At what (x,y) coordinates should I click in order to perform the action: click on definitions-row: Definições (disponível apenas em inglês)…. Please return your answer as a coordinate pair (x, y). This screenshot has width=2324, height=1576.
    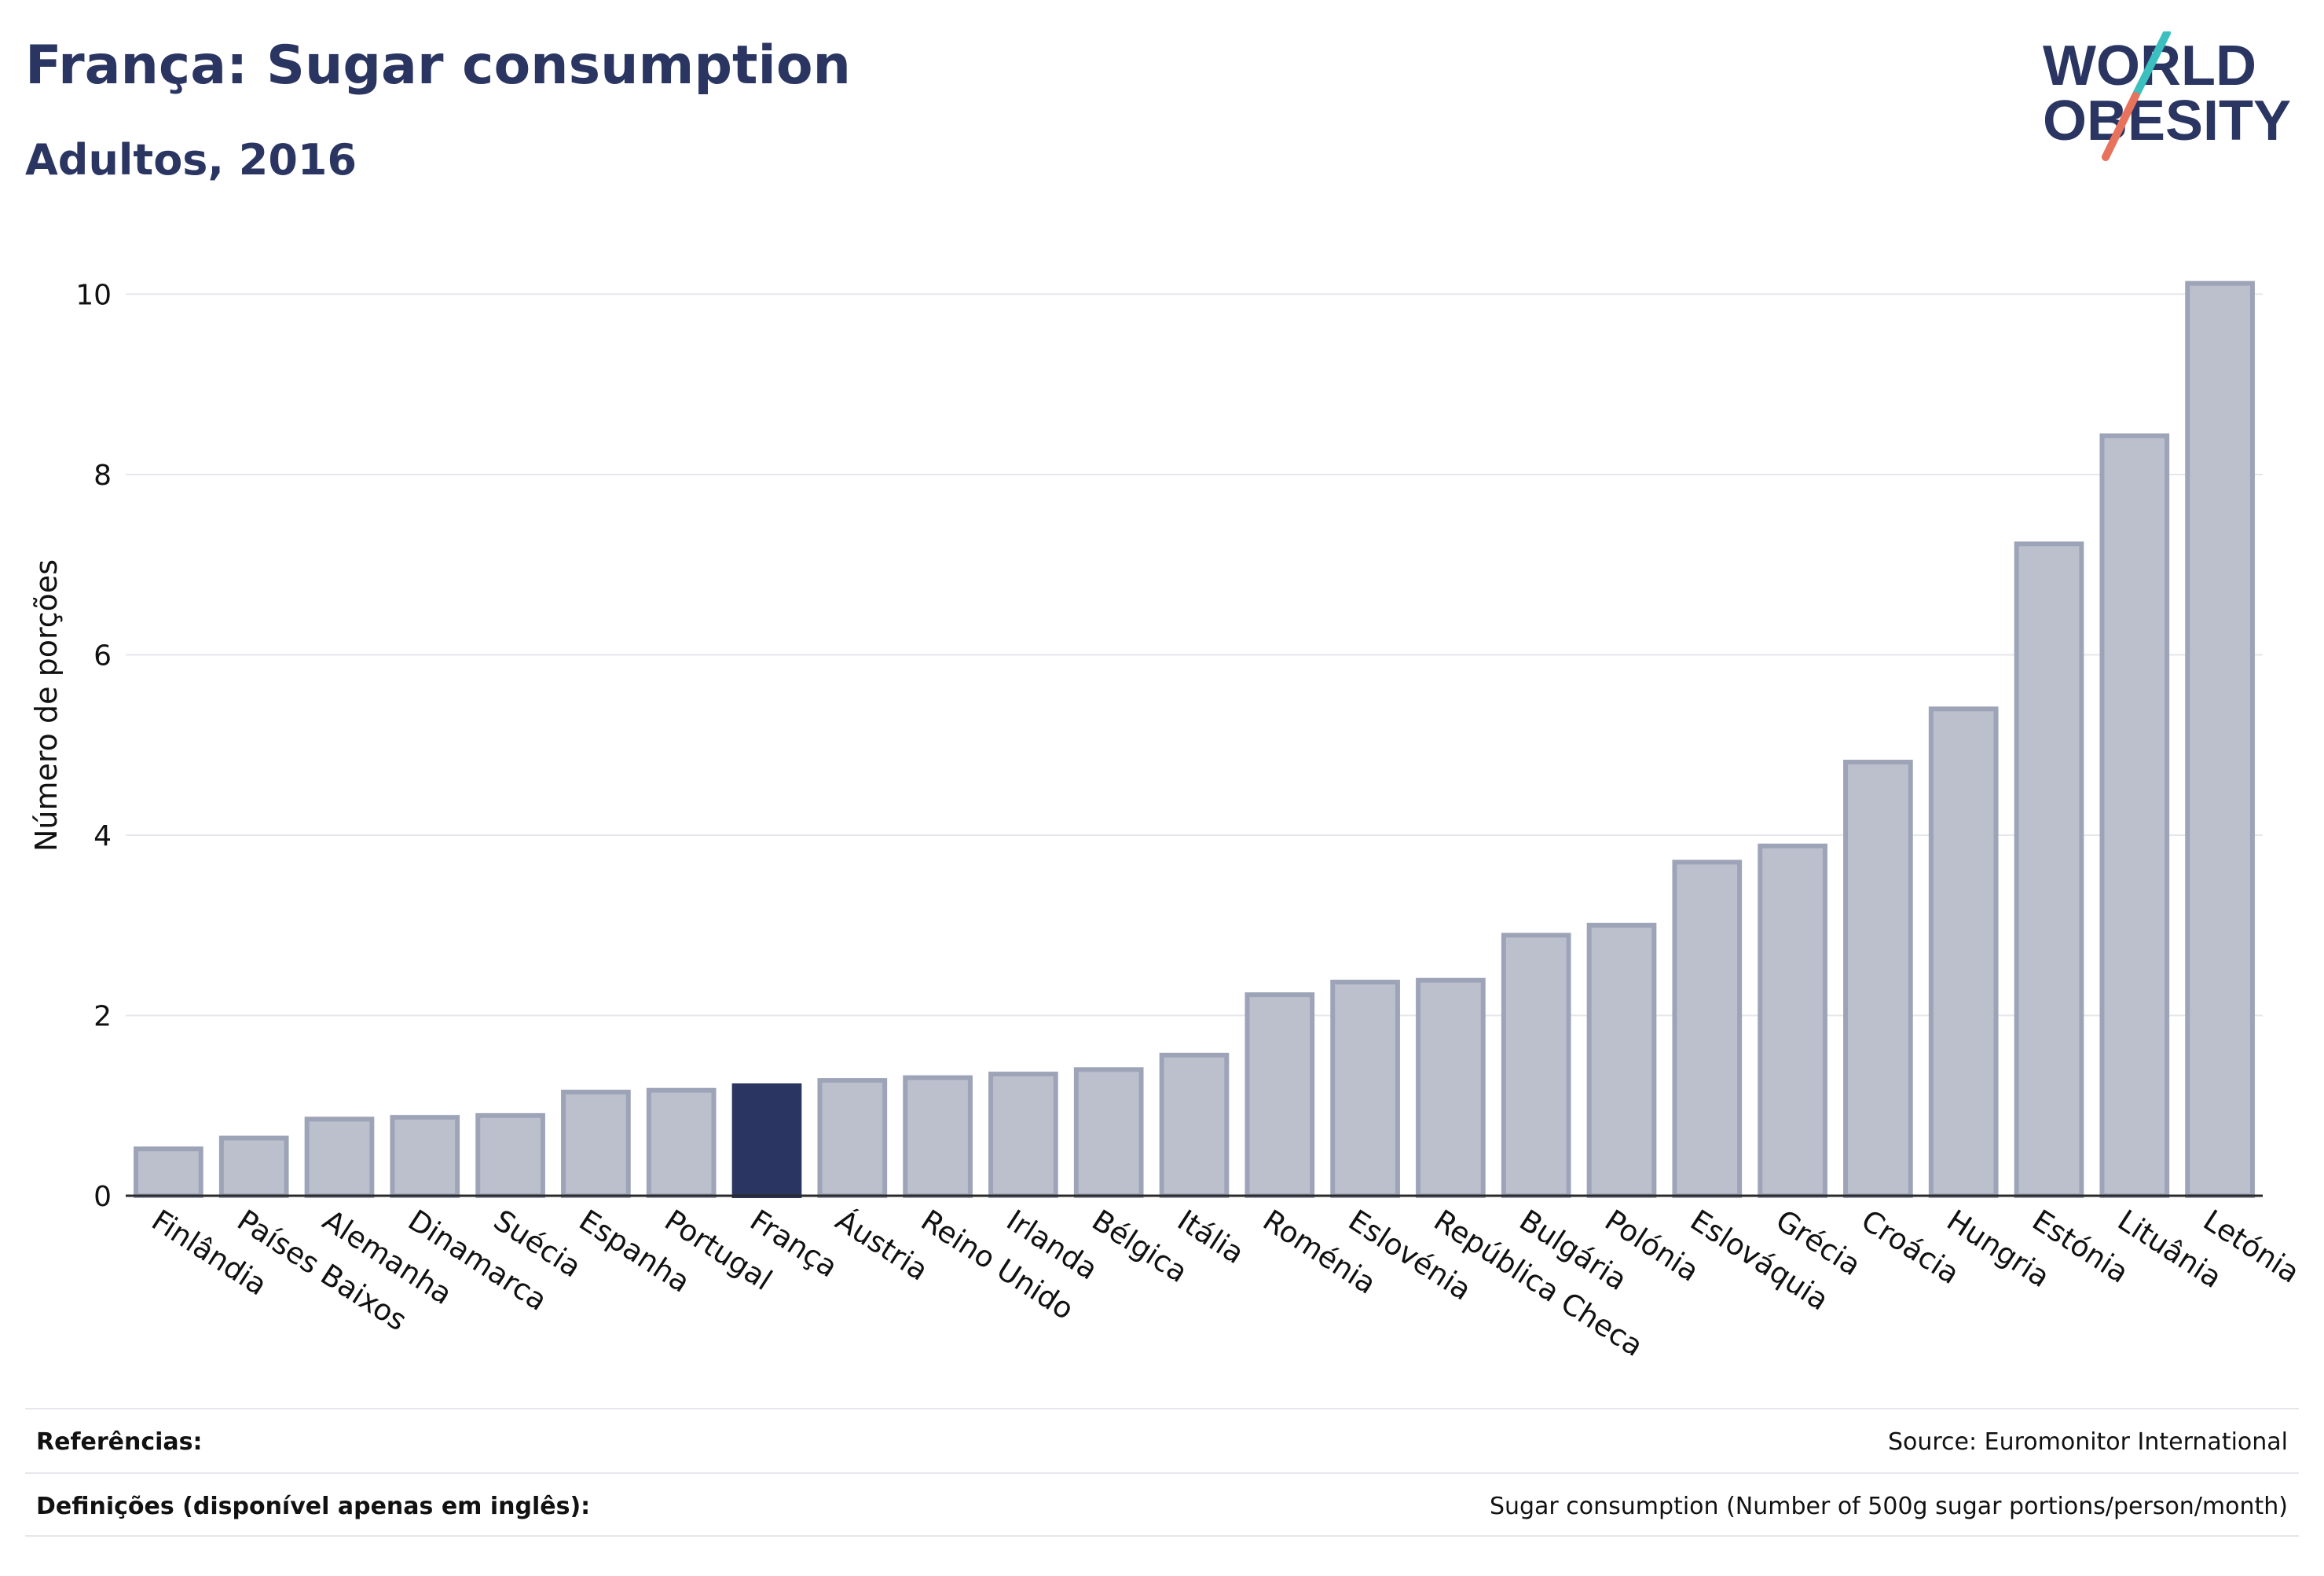
    Looking at the image, I should click on (1162, 1505).